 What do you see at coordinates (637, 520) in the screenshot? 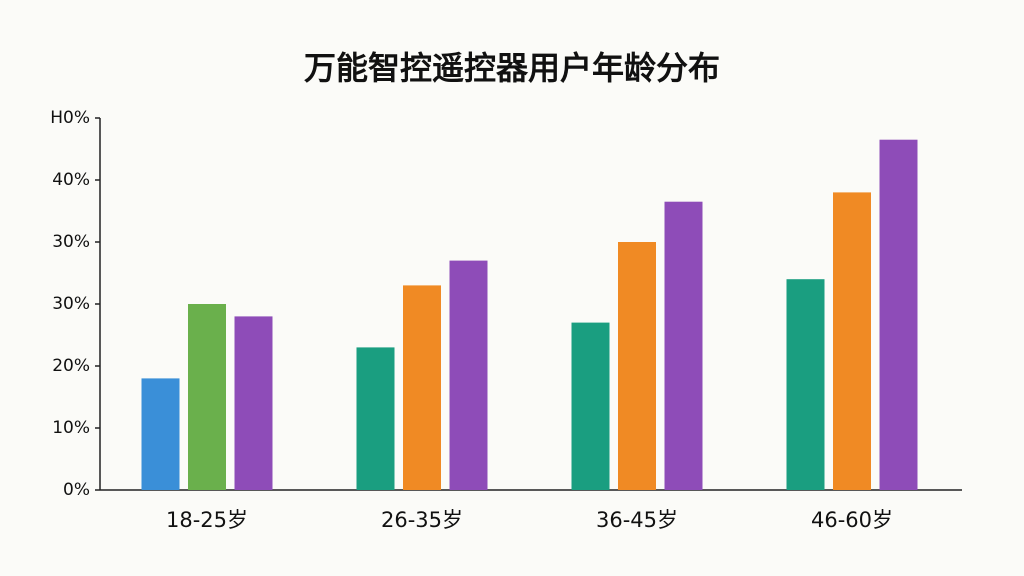
I see `x-tick-label: 36-45岁` at bounding box center [637, 520].